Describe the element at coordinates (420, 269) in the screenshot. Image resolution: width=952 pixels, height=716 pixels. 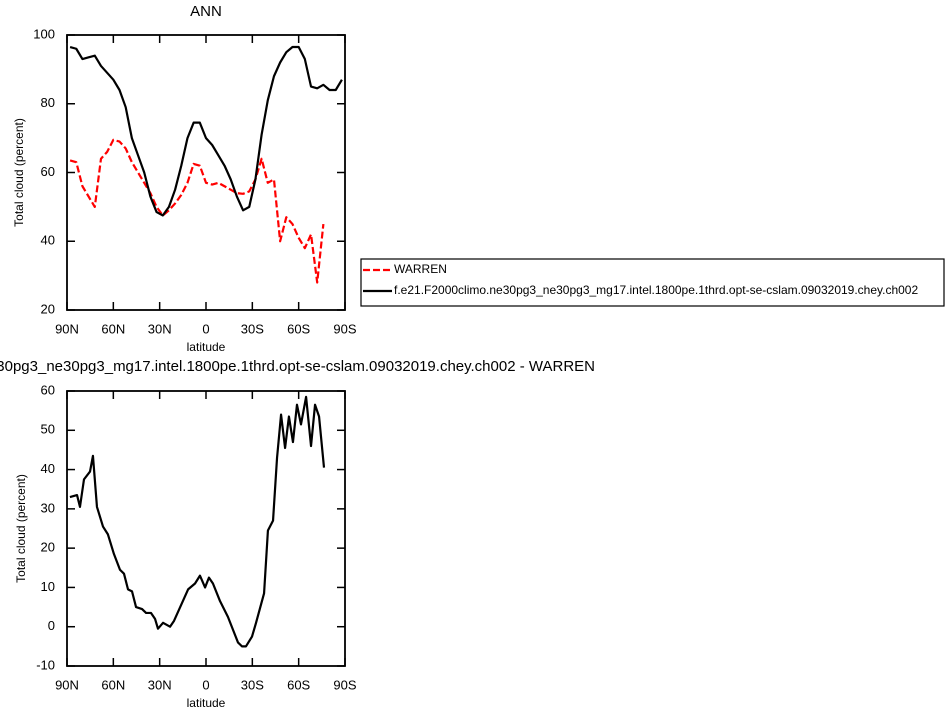
I see `legend-label: WARREN` at that location.